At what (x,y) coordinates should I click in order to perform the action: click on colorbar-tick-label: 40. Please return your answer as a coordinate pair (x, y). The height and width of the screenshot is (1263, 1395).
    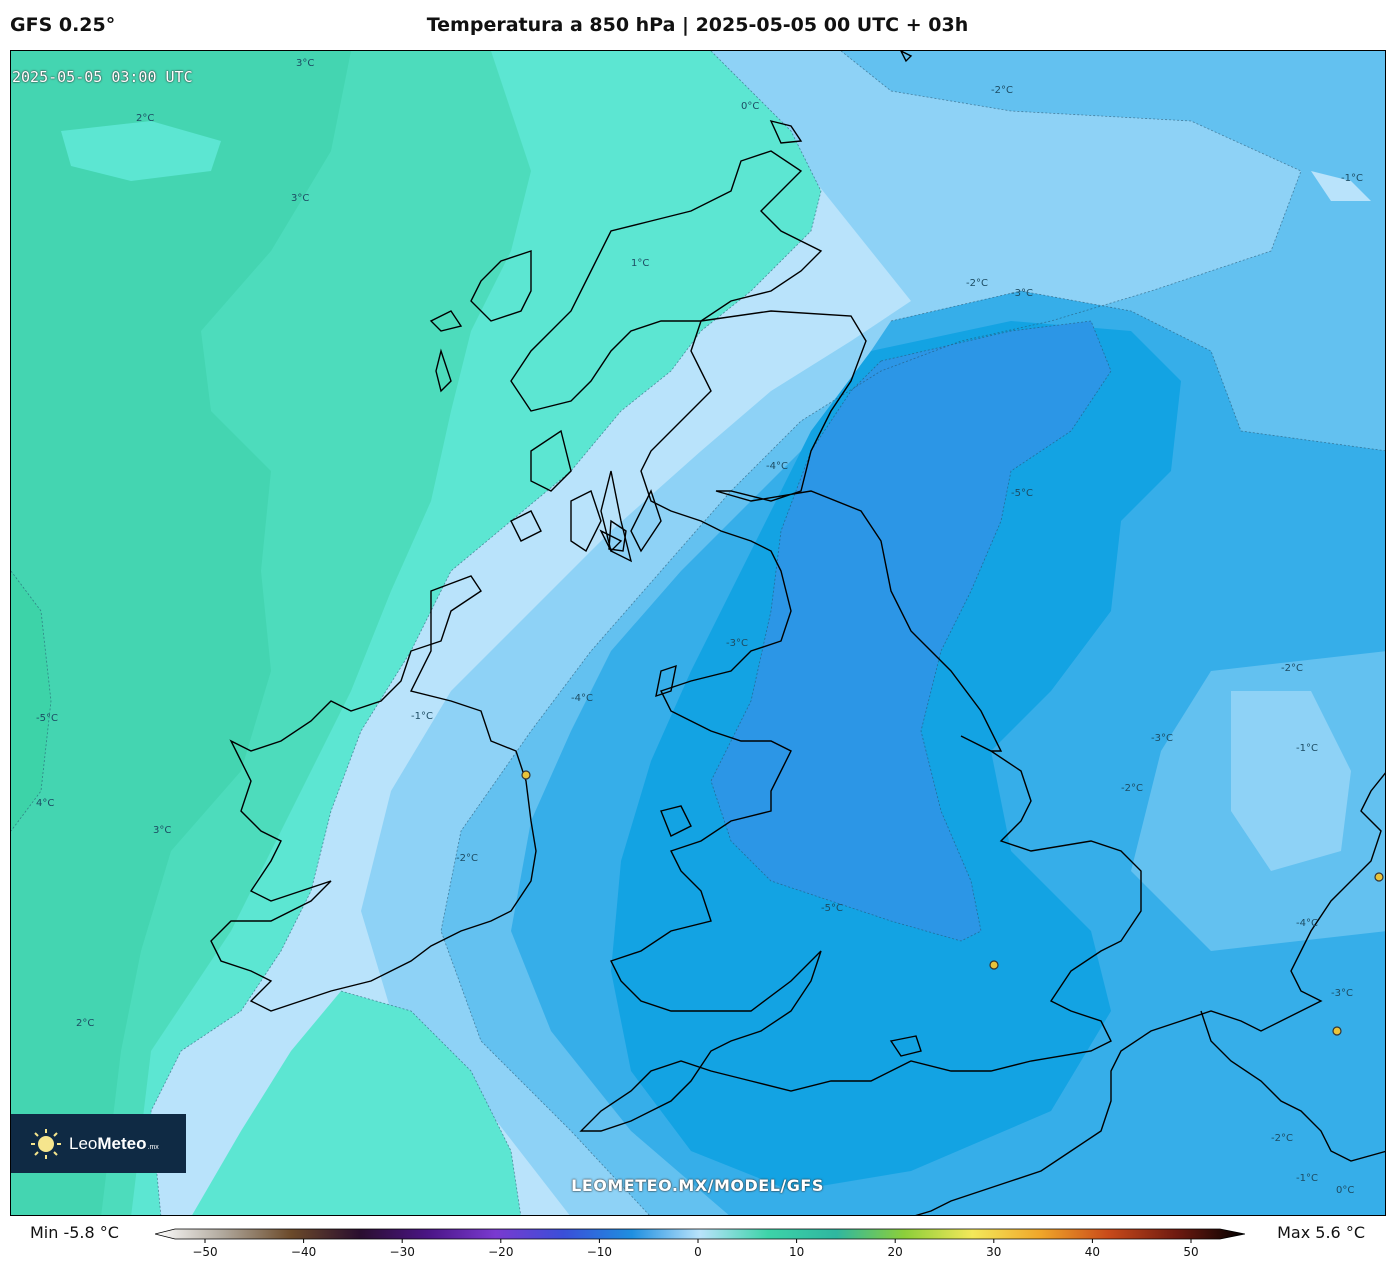
    Looking at the image, I should click on (1092, 1252).